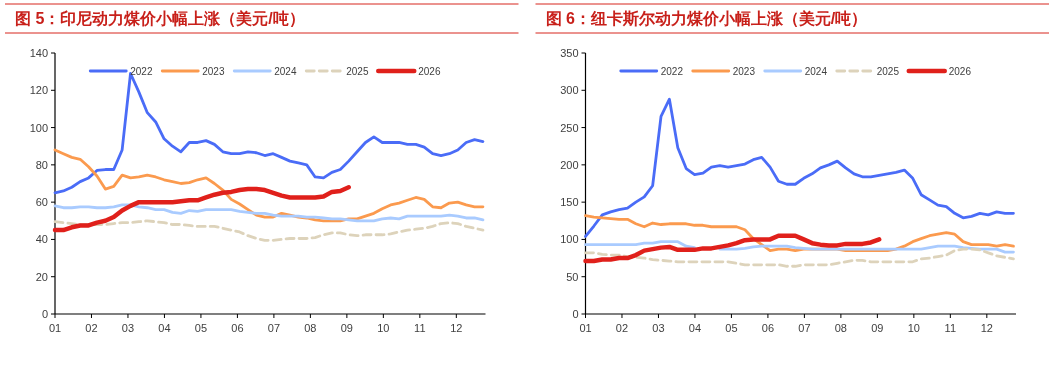  Describe the element at coordinates (41, 164) in the screenshot. I see `y-tick-label: 80` at that location.